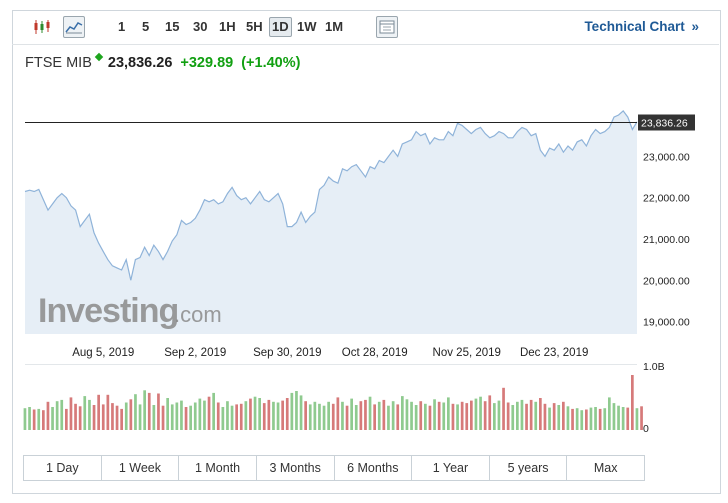 Image resolution: width=728 pixels, height=503 pixels. I want to click on timeframe-1d: 1D, so click(280, 27).